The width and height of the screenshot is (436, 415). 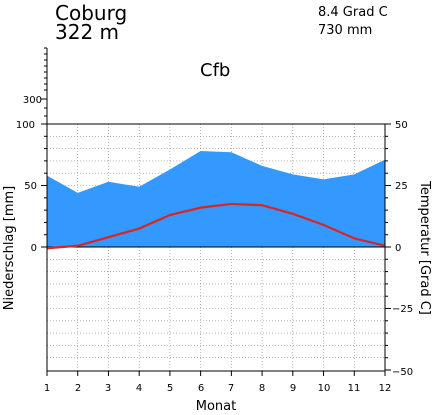 What do you see at coordinates (385, 388) in the screenshot?
I see `x-tick-label-12: 12` at bounding box center [385, 388].